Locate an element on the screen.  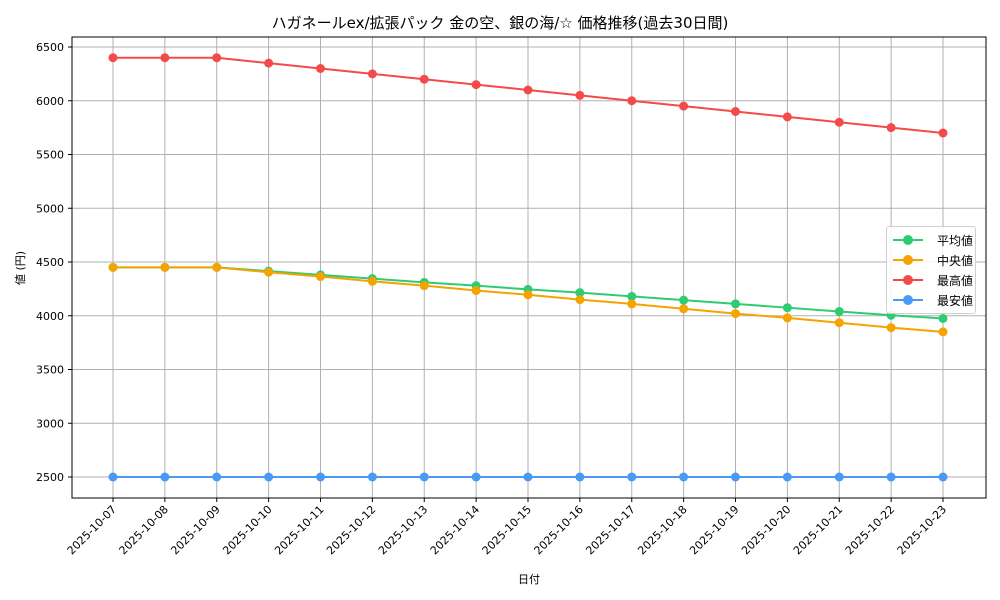
legend-label: 平均値 is located at coordinates (955, 240).